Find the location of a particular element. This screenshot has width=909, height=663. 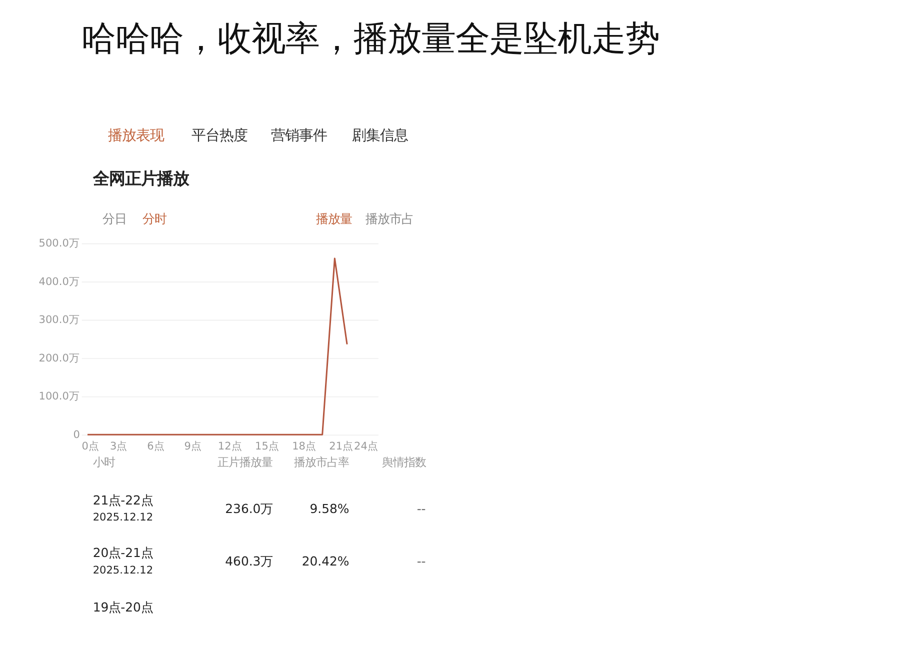

text: 营销事件 is located at coordinates (298, 136).